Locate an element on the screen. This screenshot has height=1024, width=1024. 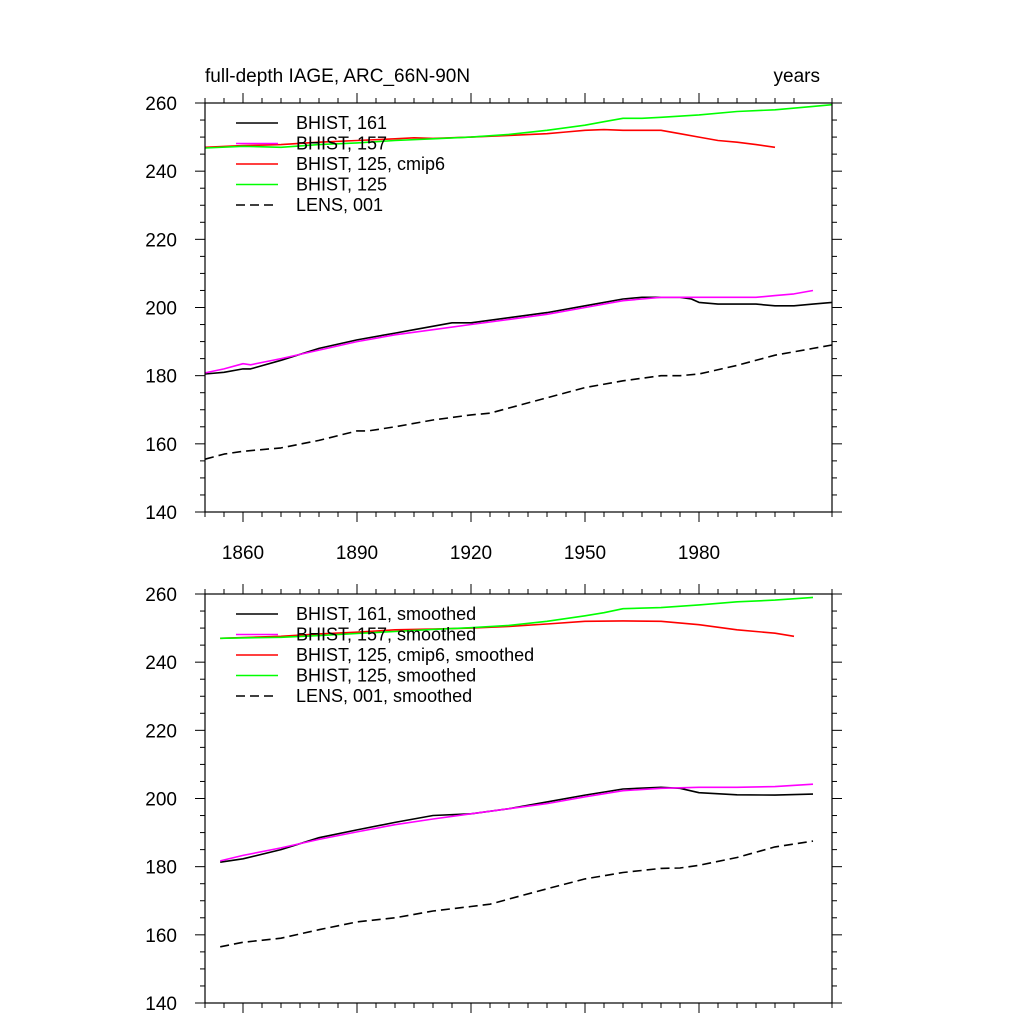
units-label: years is located at coordinates (797, 76).